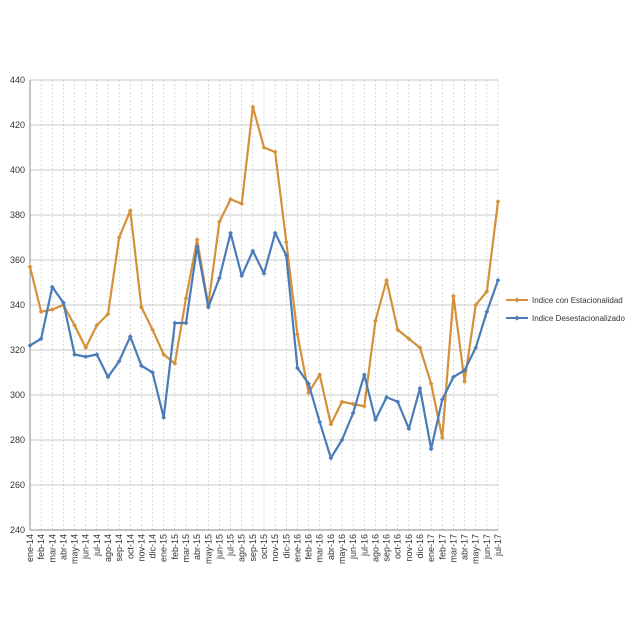  Describe the element at coordinates (453, 548) in the screenshot. I see `x-tick-label: mar-17` at that location.